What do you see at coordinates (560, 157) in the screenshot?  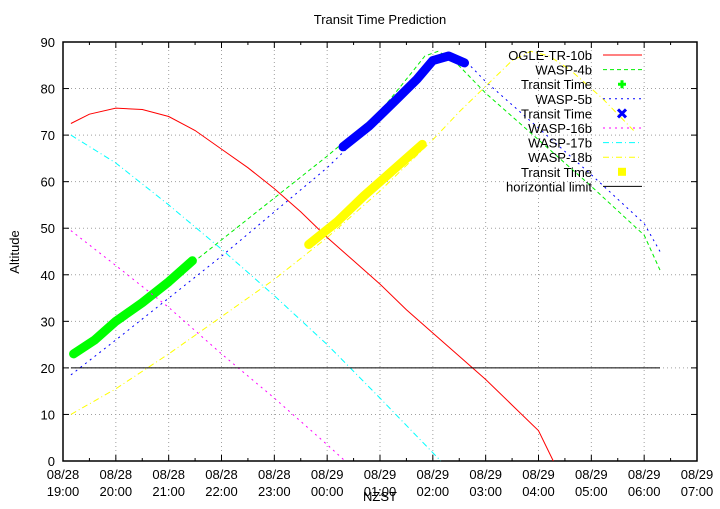 I see `legend-label: WASP-18b` at bounding box center [560, 157].